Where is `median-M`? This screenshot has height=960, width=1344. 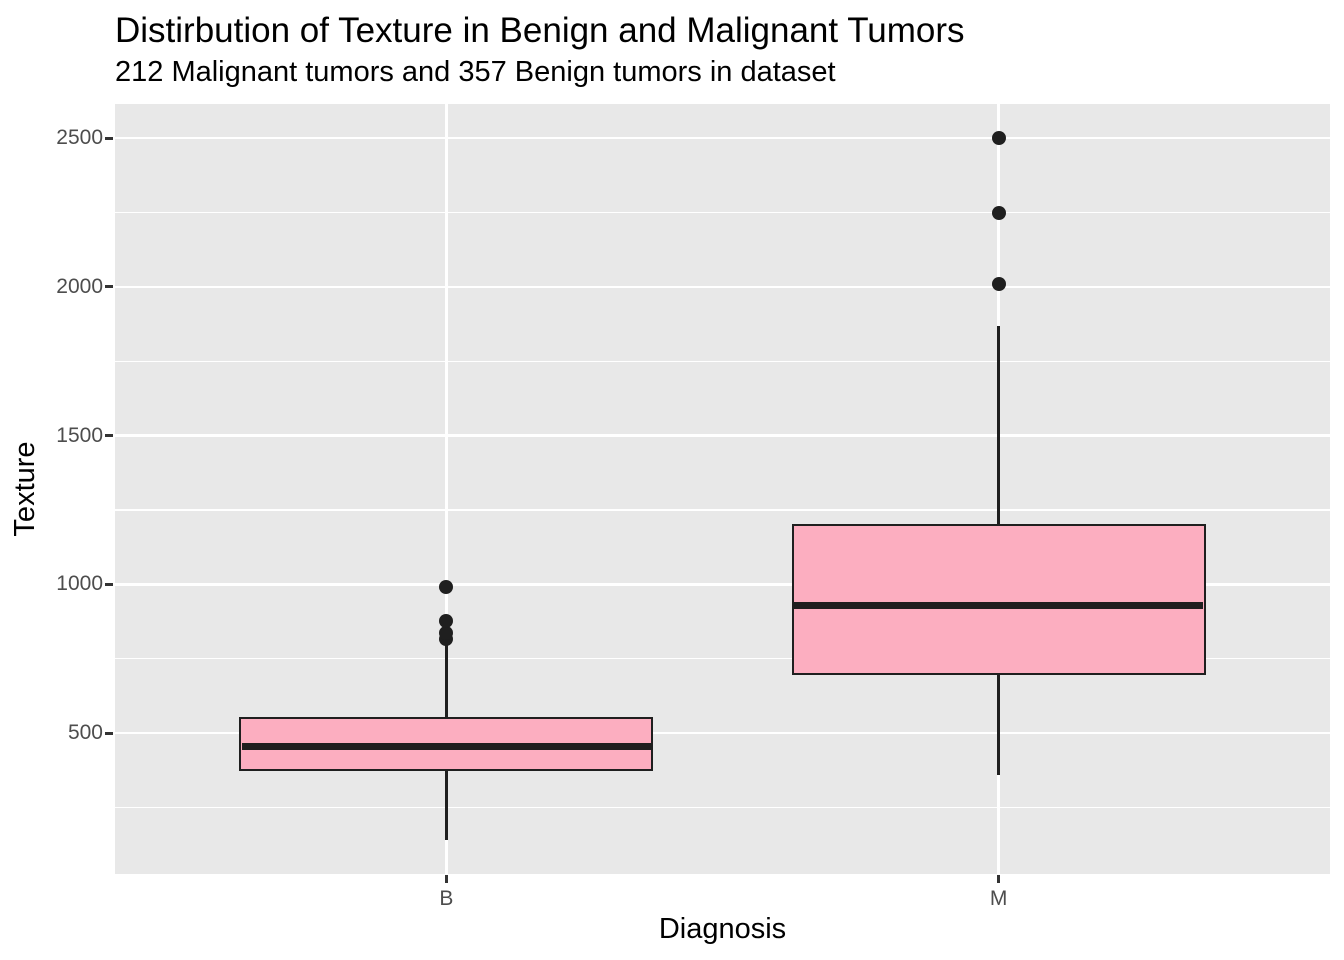 median-M is located at coordinates (999, 605).